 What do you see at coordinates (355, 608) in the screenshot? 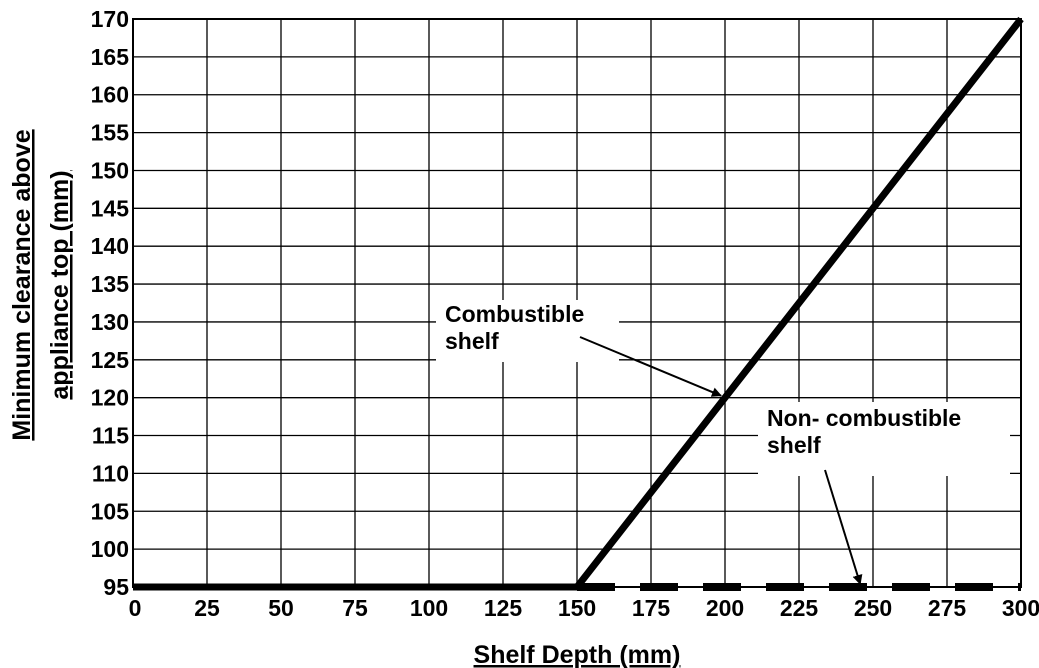
I see `x-tick-label: 75` at bounding box center [355, 608].